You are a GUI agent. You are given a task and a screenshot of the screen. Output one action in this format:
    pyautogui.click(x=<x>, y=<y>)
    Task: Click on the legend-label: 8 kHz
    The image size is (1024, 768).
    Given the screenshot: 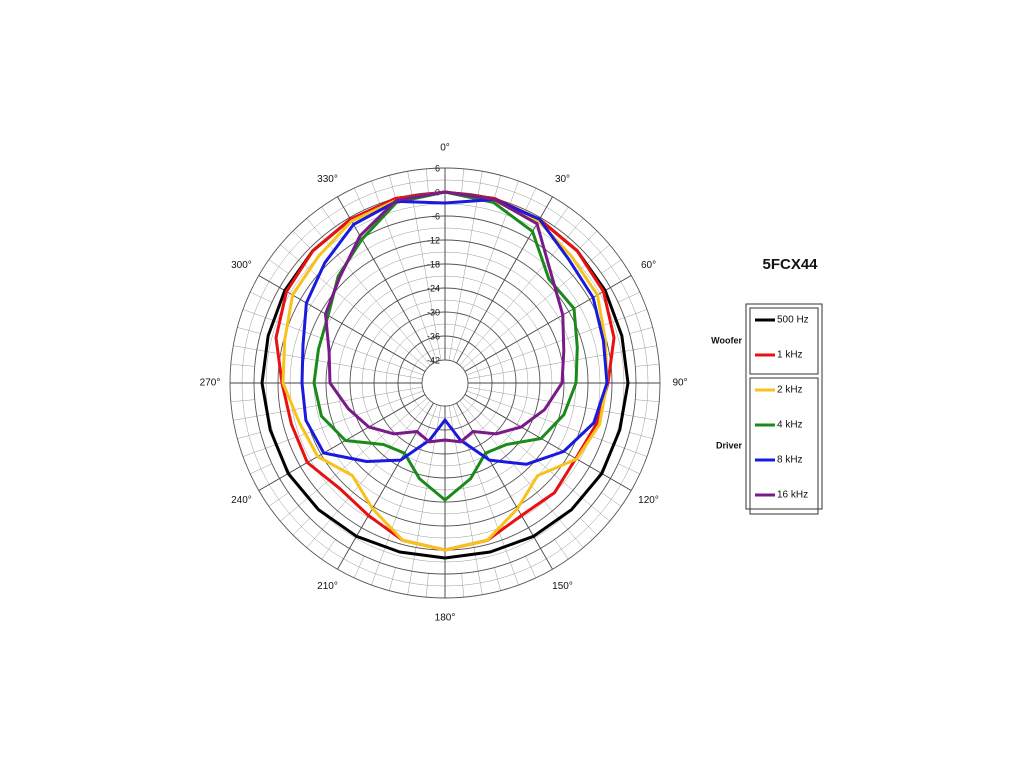 What is the action you would take?
    pyautogui.click(x=790, y=460)
    